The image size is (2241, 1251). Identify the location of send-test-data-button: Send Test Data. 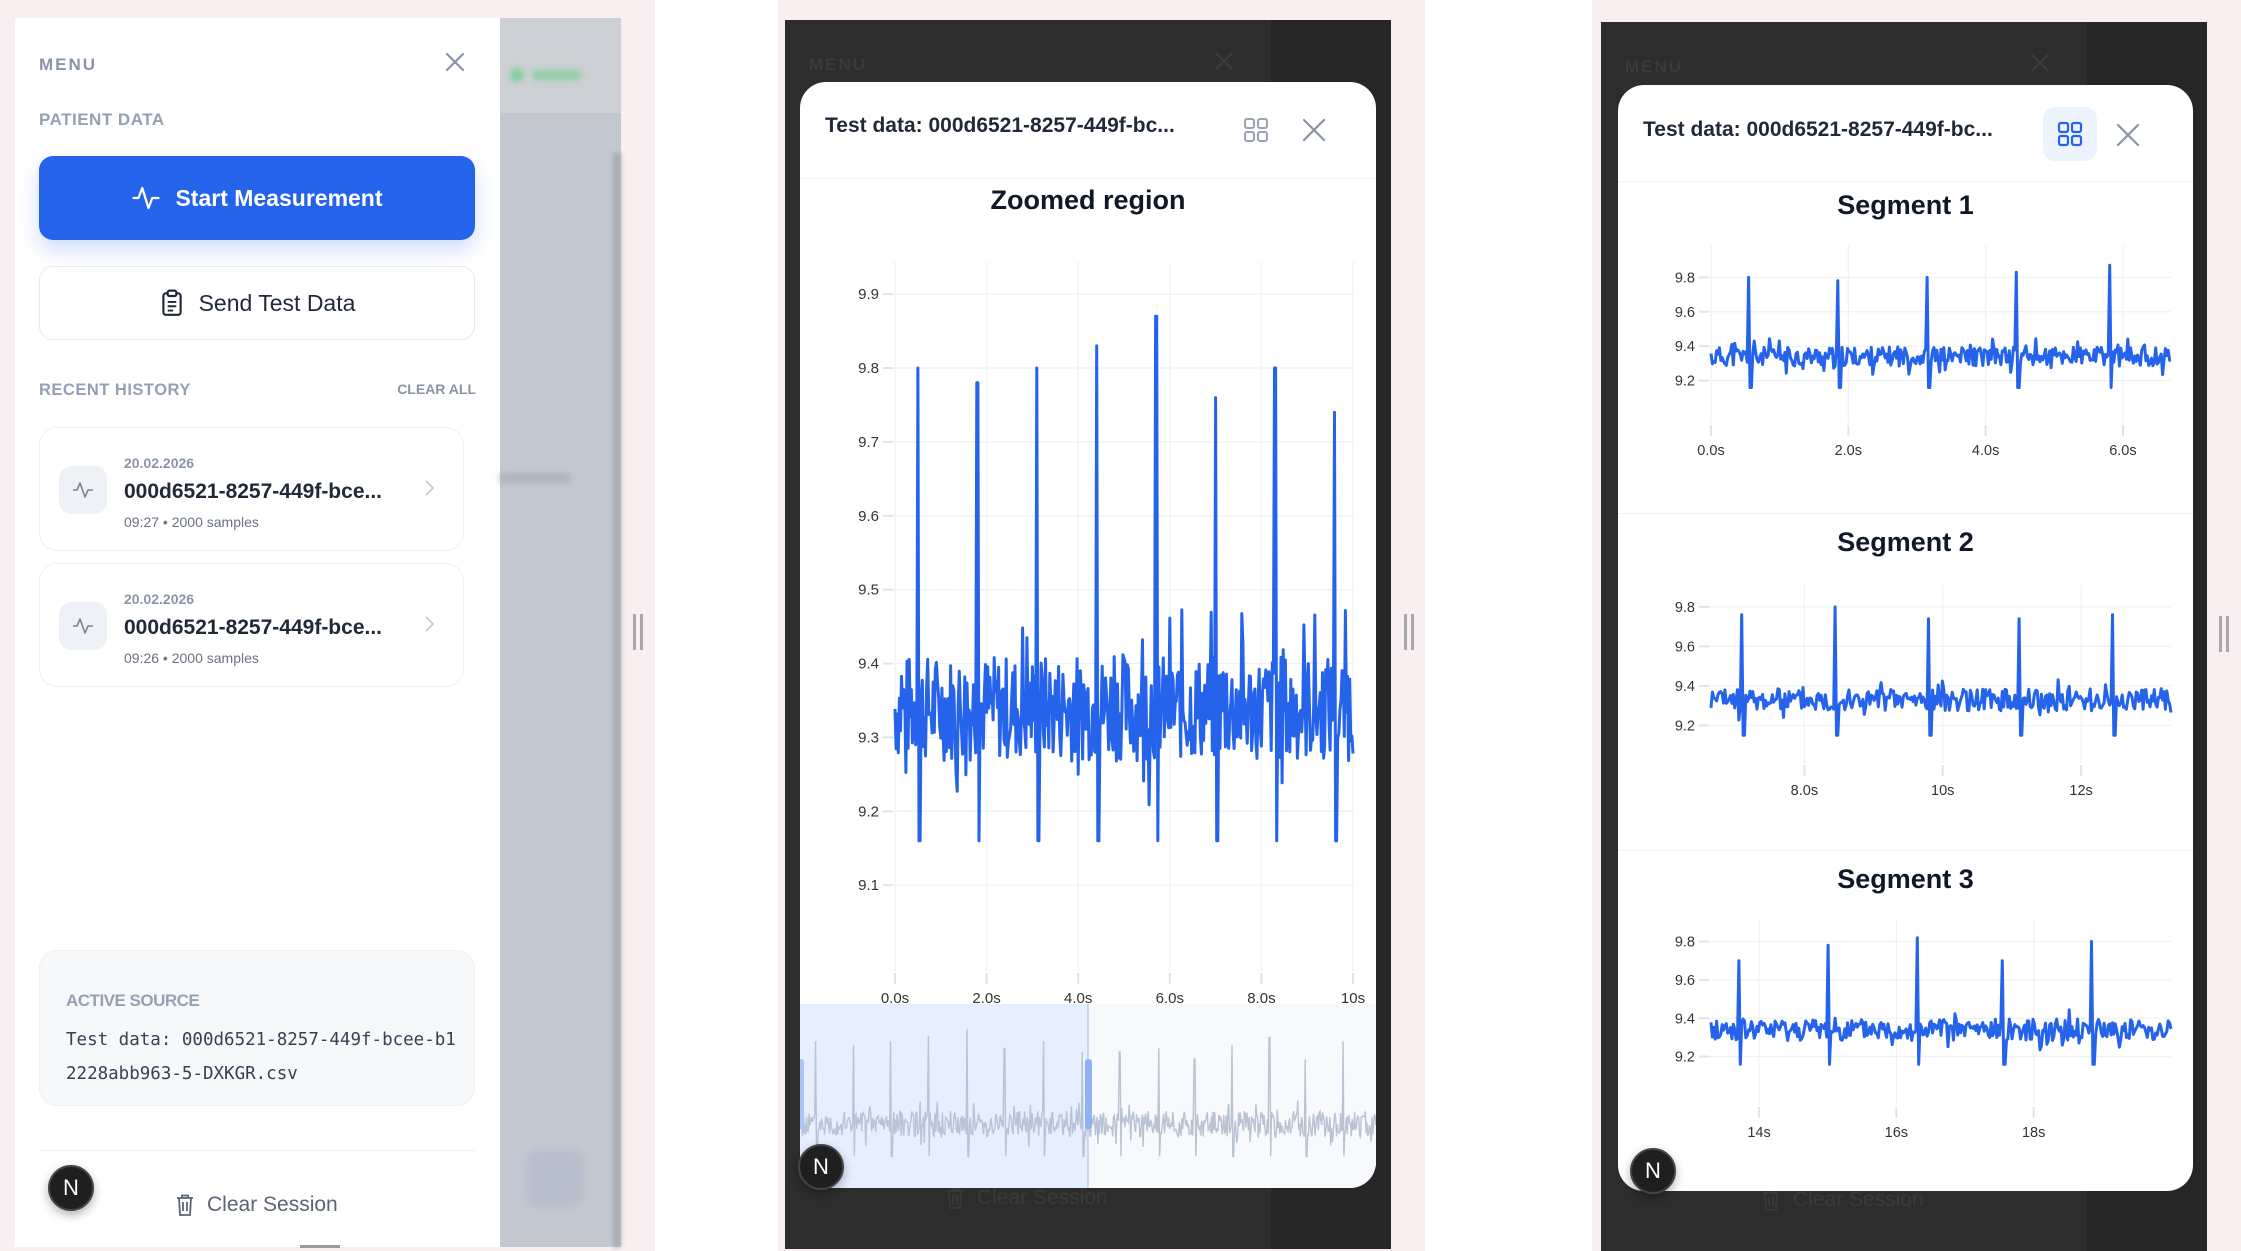
(257, 303).